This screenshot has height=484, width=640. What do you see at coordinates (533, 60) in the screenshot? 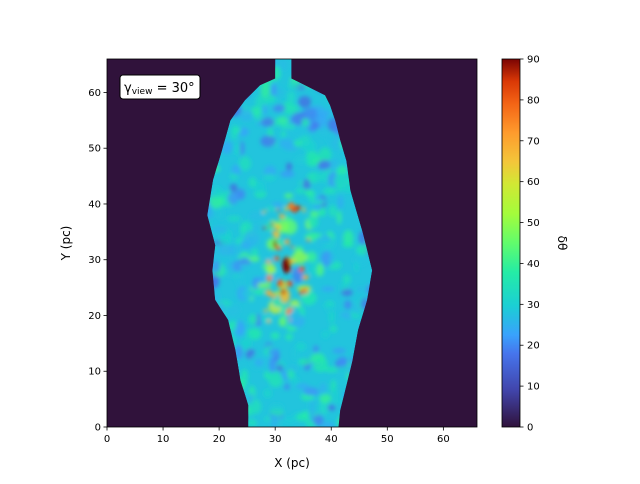
I see `colorbar-tick-label: 90` at bounding box center [533, 60].